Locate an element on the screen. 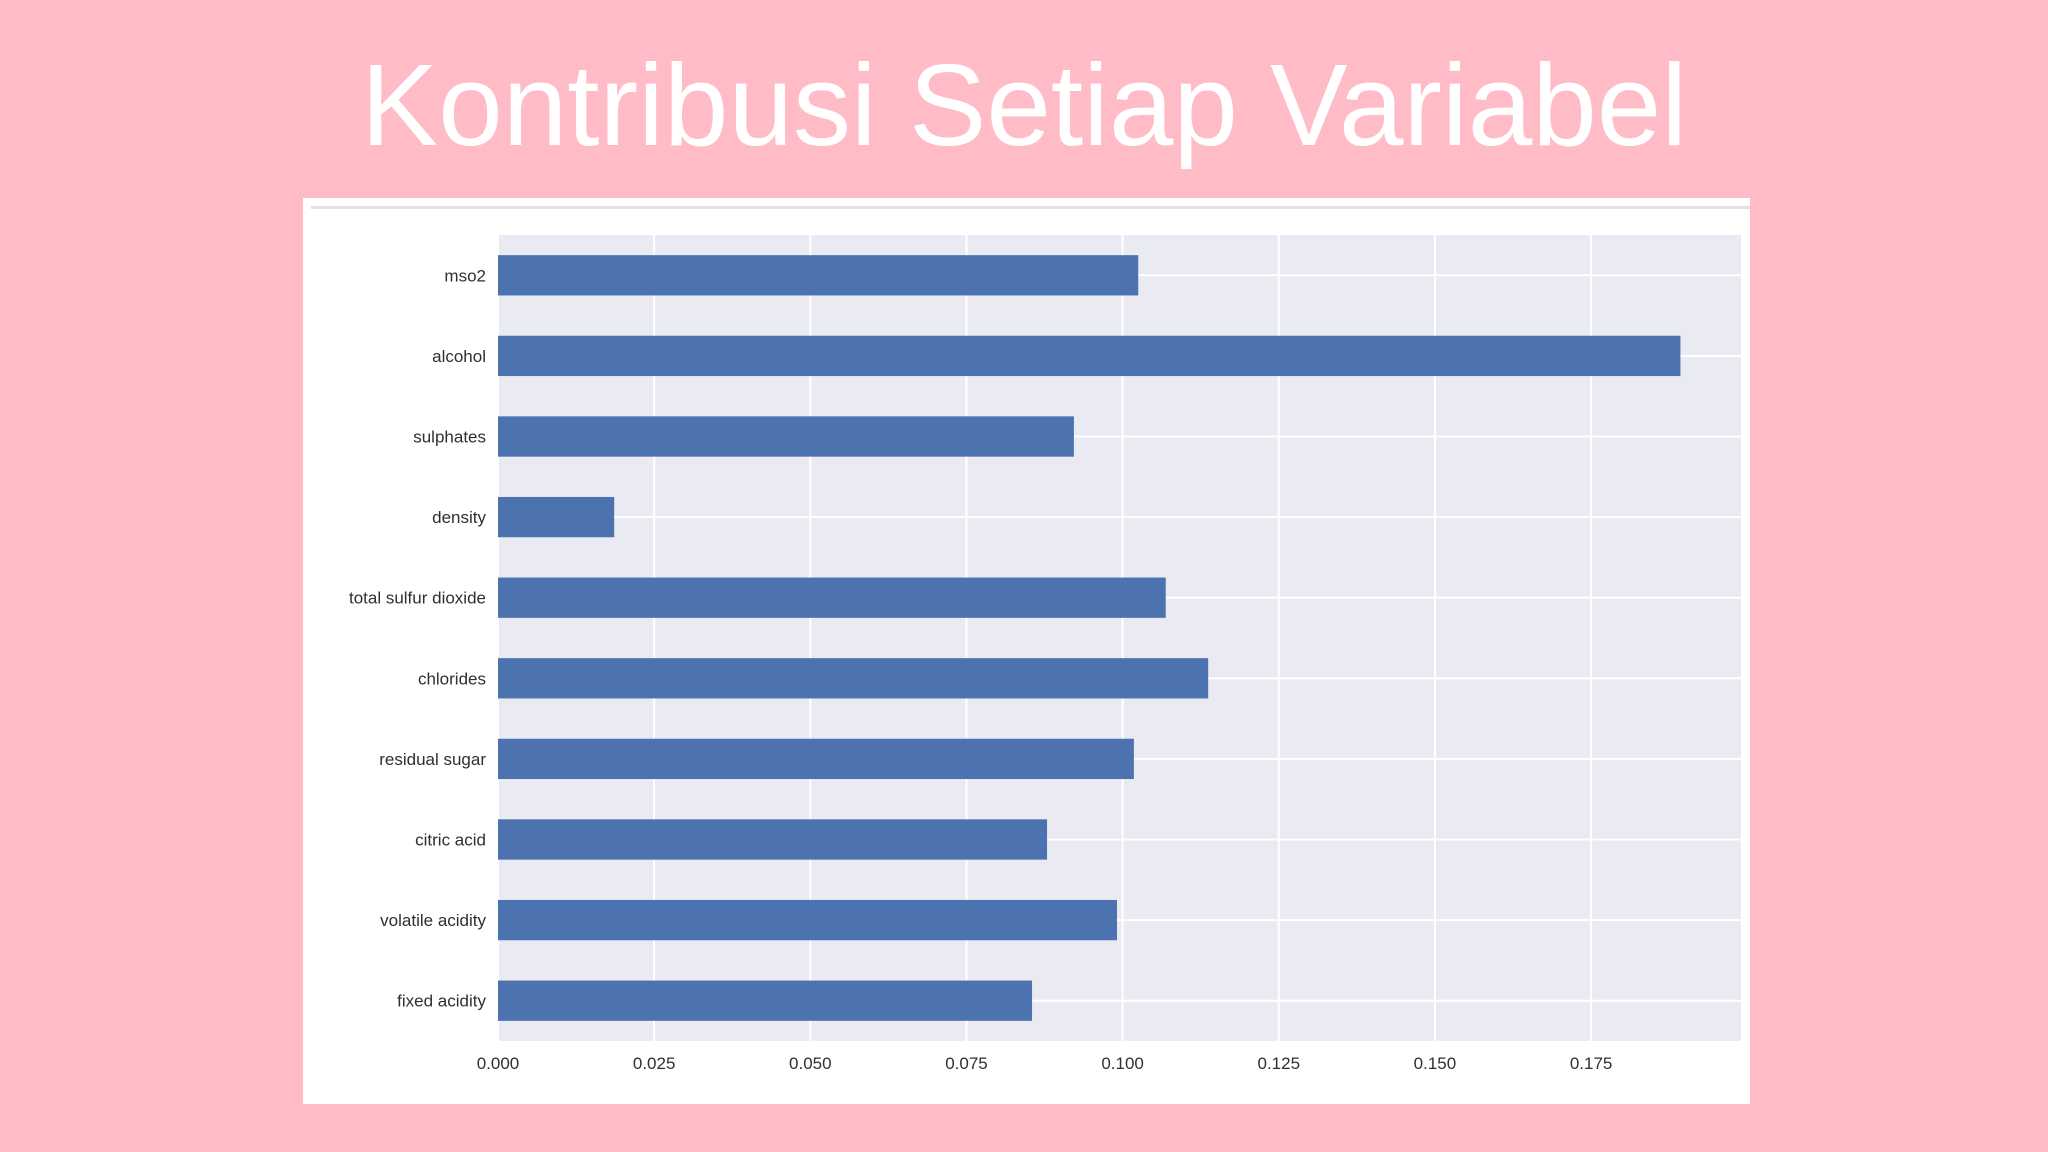 This screenshot has width=2048, height=1152. x-tick-label: 0.025 is located at coordinates (654, 1063).